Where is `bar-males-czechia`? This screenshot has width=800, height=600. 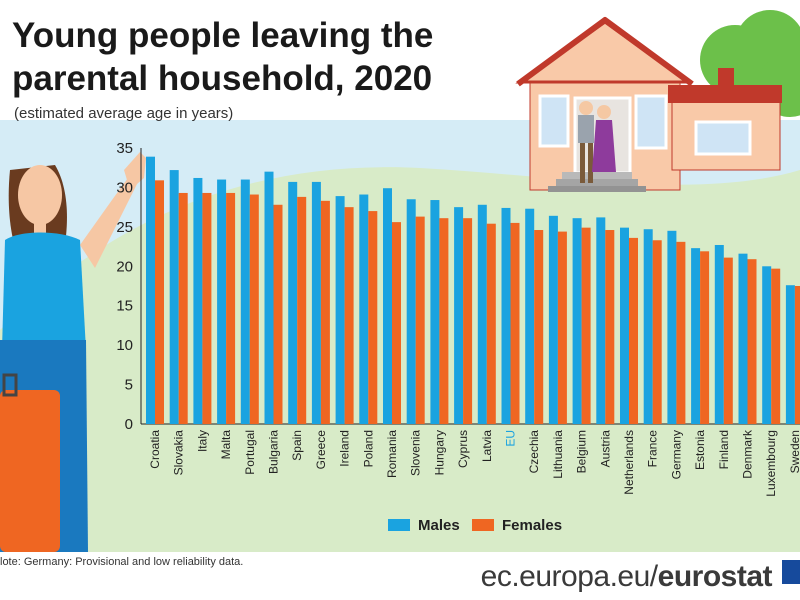 bar-males-czechia is located at coordinates (530, 316).